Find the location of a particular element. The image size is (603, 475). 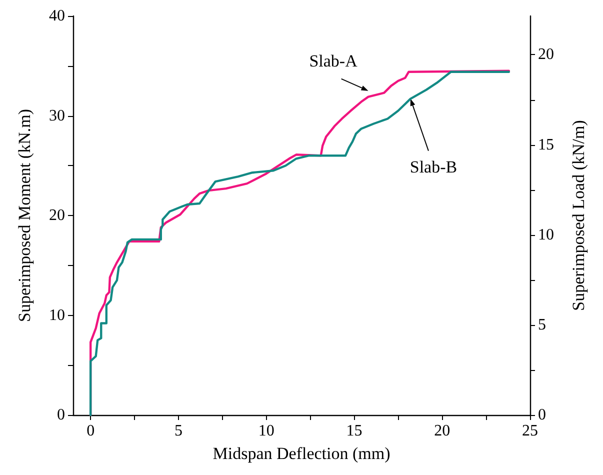

x-tick-label: 15 is located at coordinates (354, 431).